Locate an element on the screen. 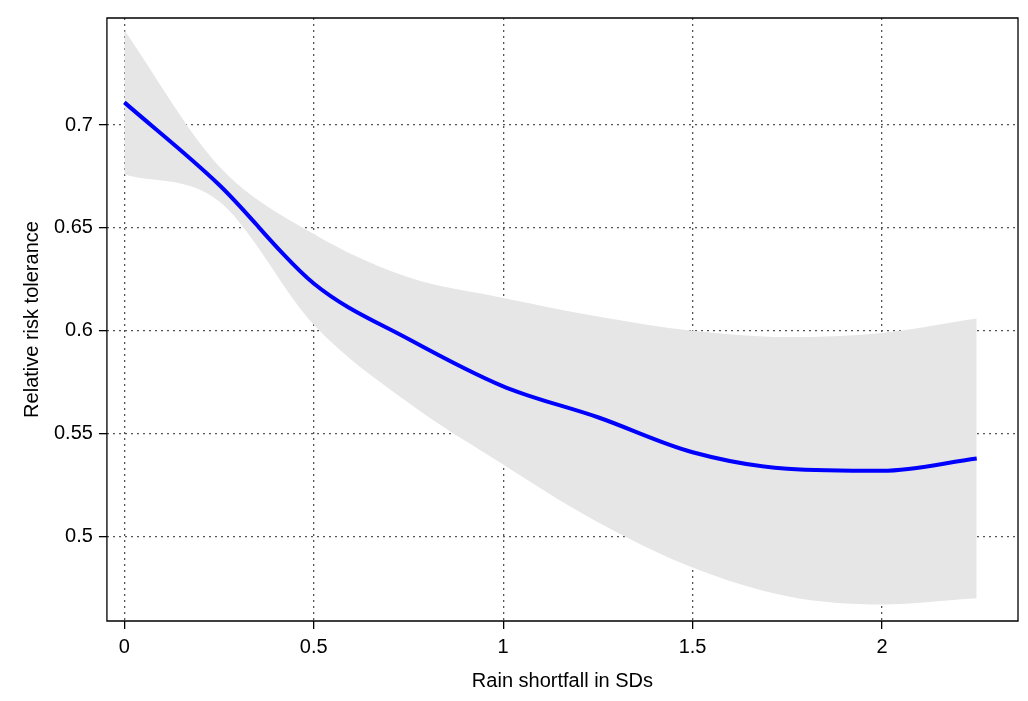  y-tick-label: 0.5 is located at coordinates (79, 535).